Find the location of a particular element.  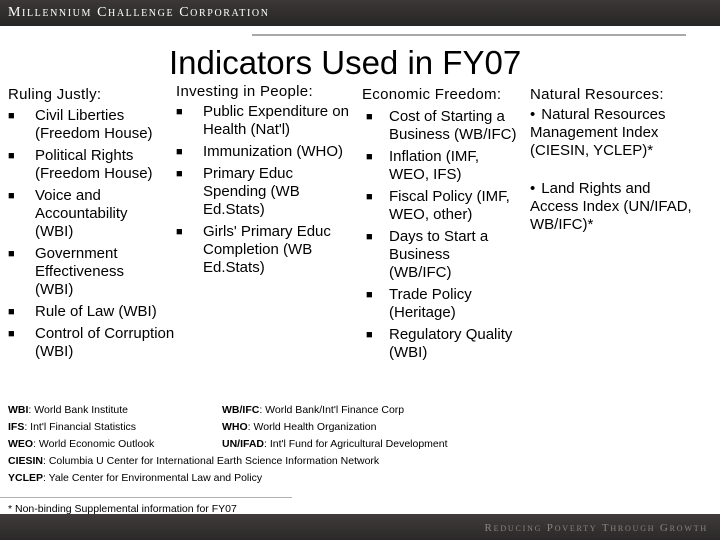

economic-freedom-heading: Economic Freedom: is located at coordinates (432, 94).